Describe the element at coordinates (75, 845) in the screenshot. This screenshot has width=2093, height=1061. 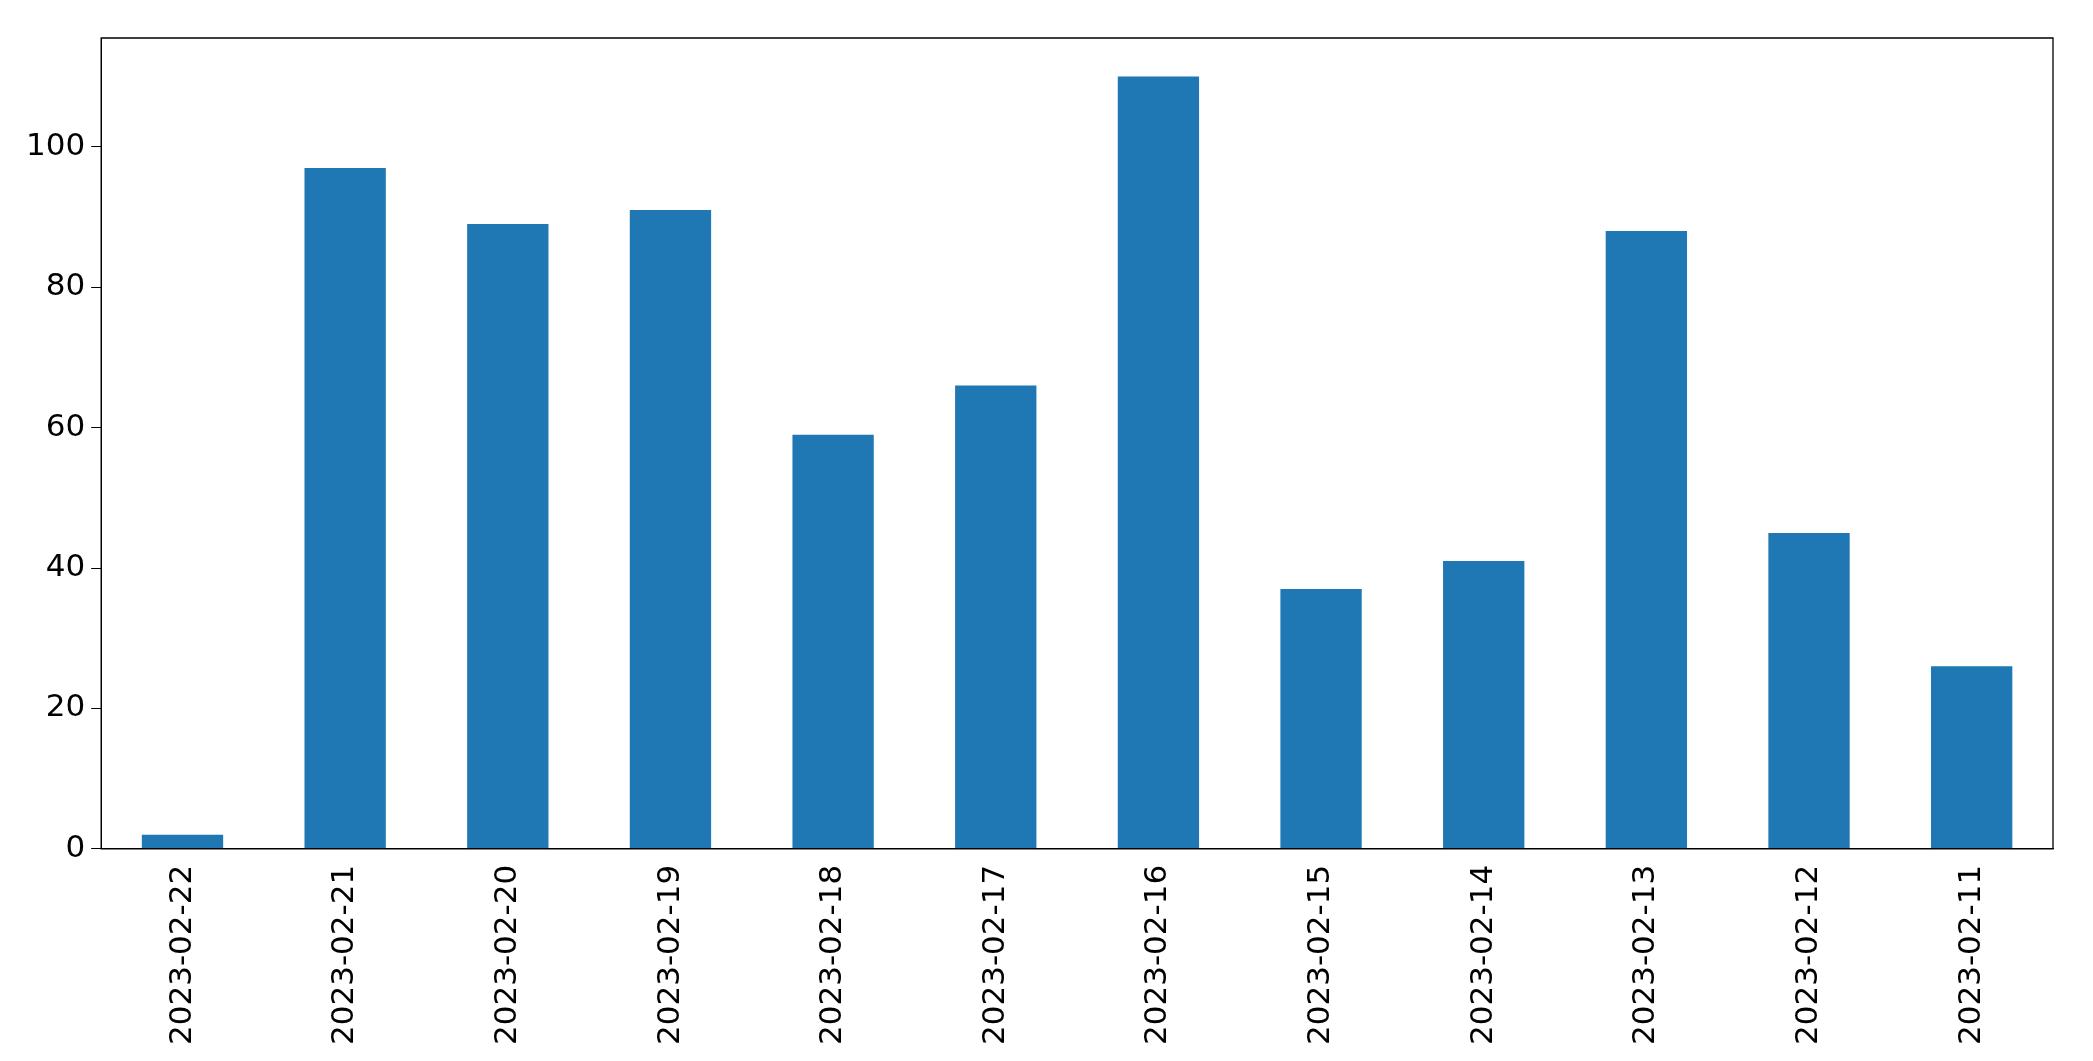
I see `y-tick-label: 0` at that location.